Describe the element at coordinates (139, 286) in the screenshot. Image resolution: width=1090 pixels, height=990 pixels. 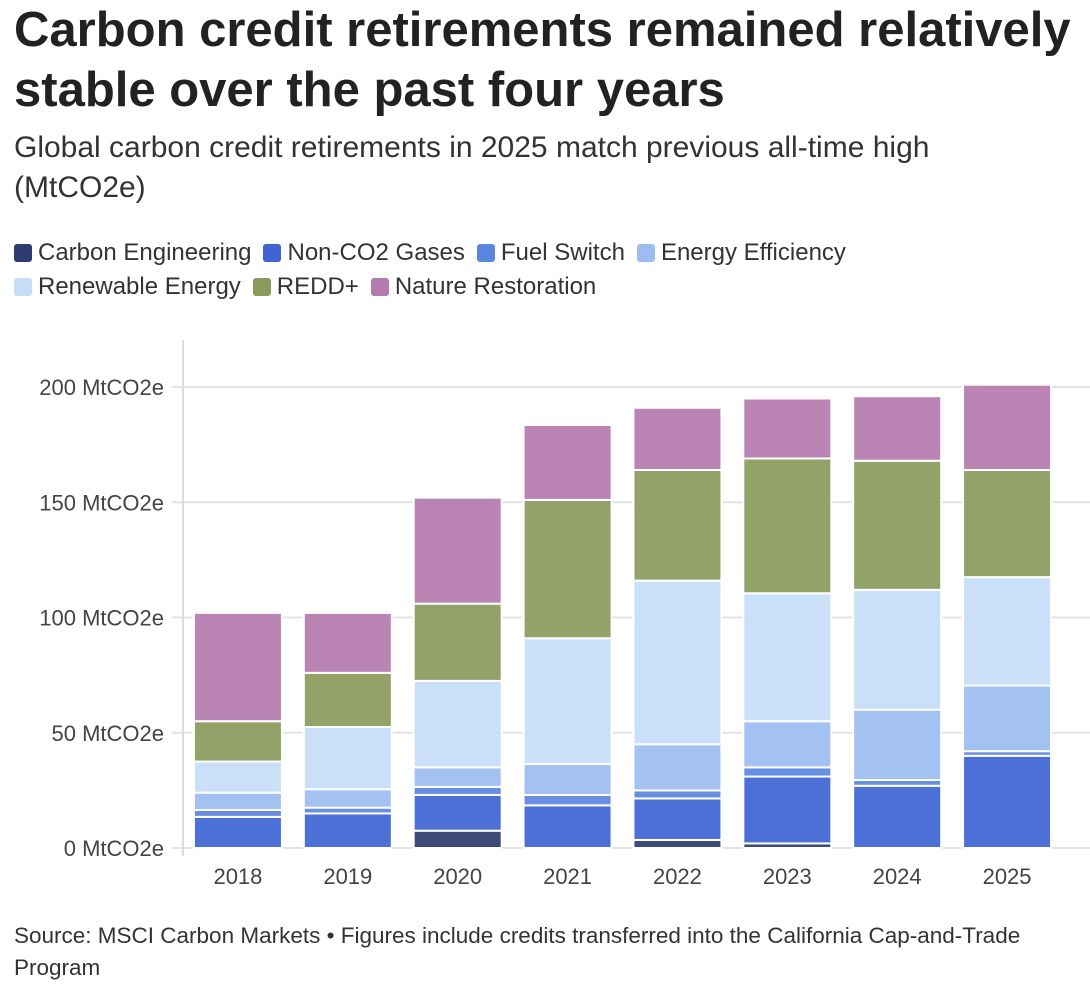
I see `legend-label: Renewable Energy` at that location.